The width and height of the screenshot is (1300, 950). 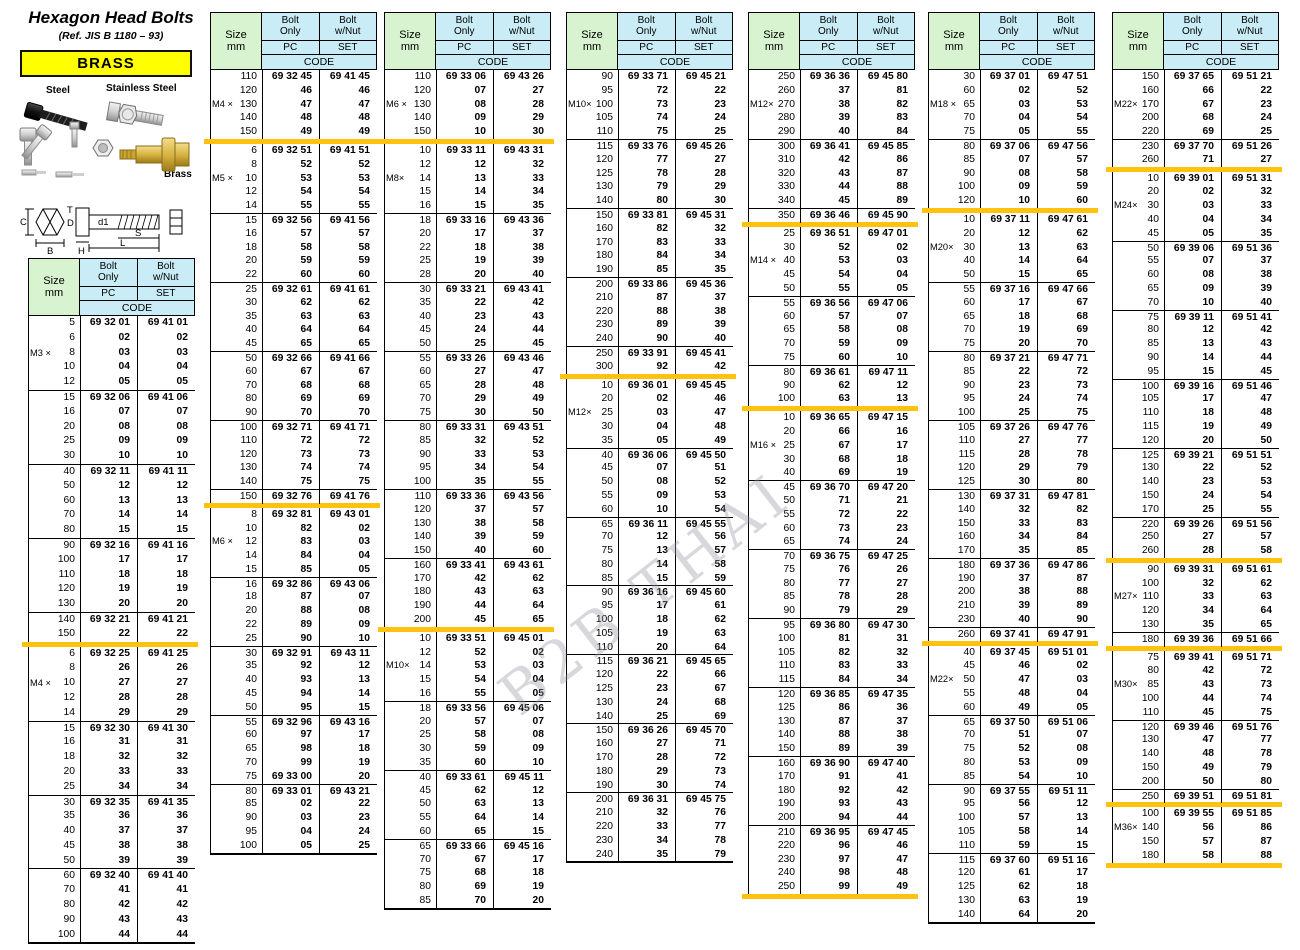 I want to click on size-value: 5, so click(x=72, y=322).